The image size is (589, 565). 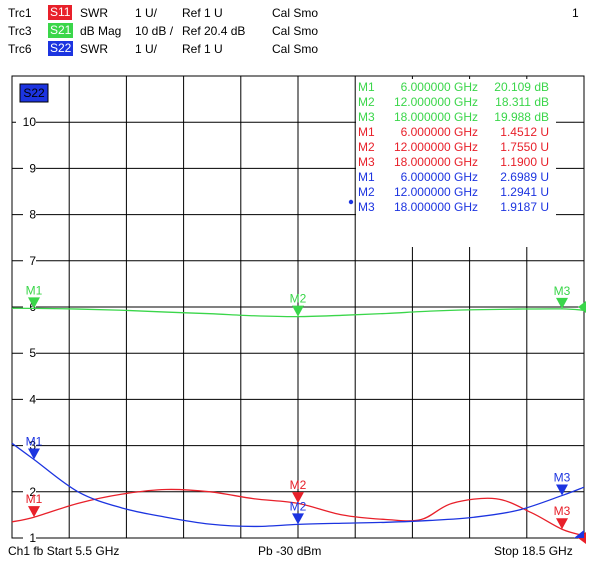 What do you see at coordinates (522, 102) in the screenshot?
I see `marker-readout-value: 18.311 dB` at bounding box center [522, 102].